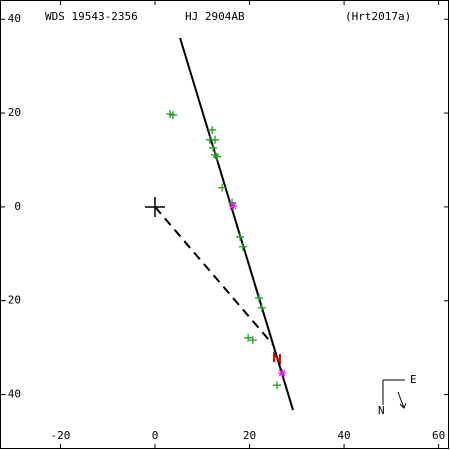  Describe the element at coordinates (61, 435) in the screenshot. I see `x-tick-label: -20` at that location.